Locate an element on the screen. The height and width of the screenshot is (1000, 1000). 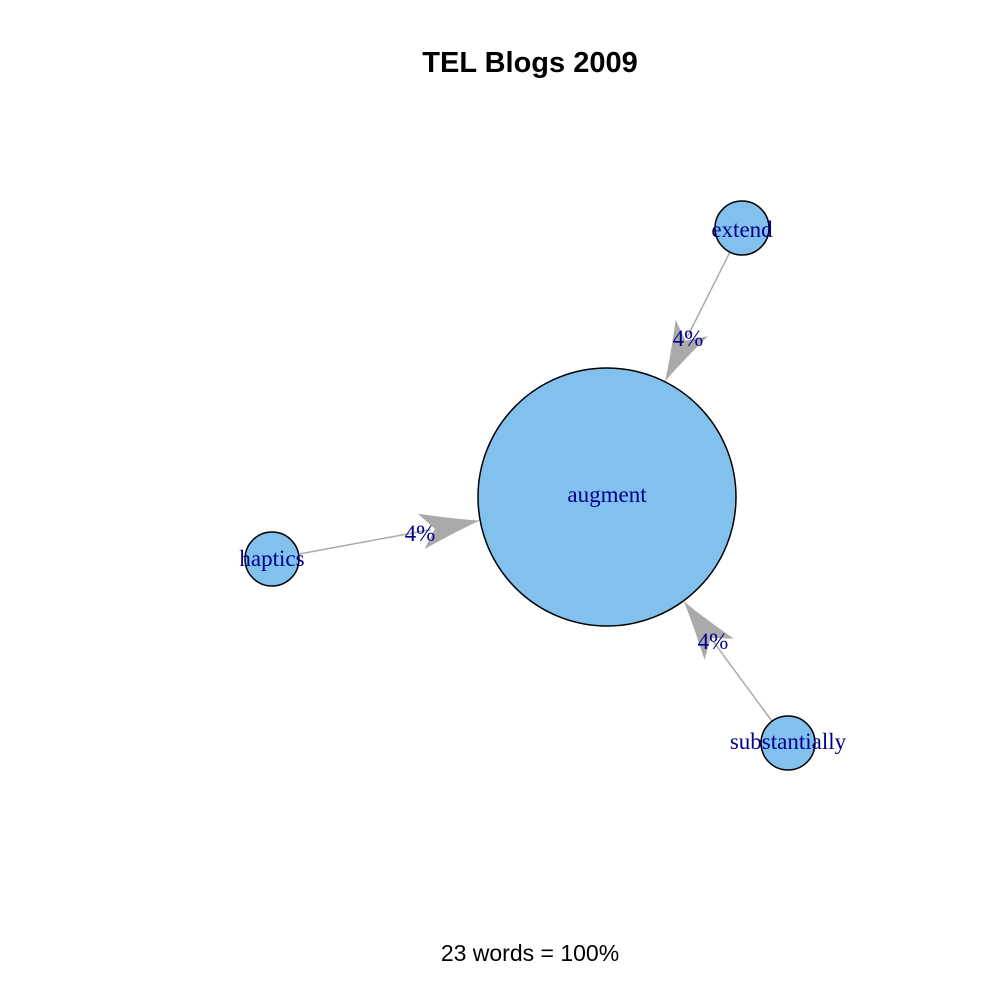
node-label: extend is located at coordinates (742, 229).